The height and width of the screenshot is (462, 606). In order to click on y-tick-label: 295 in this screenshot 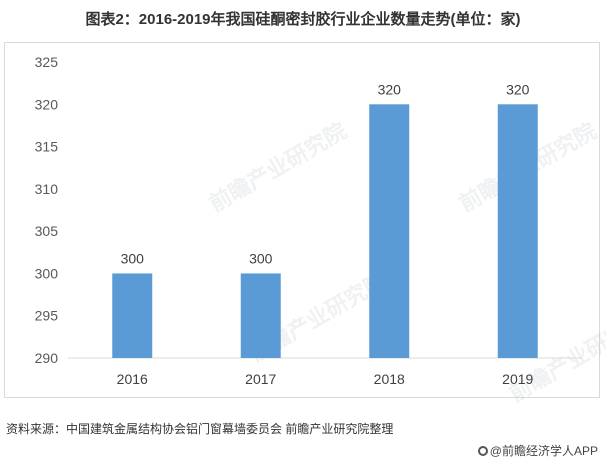, I will do `click(47, 316)`.